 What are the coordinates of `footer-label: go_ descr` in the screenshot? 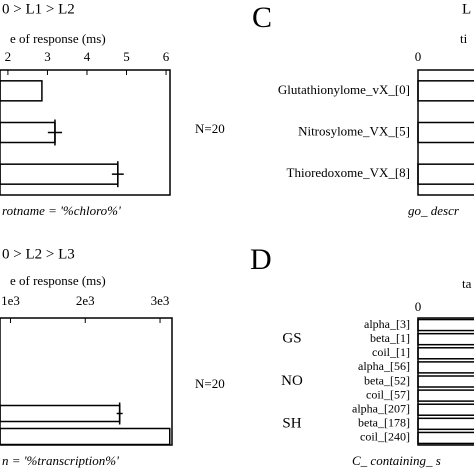 It's located at (434, 210).